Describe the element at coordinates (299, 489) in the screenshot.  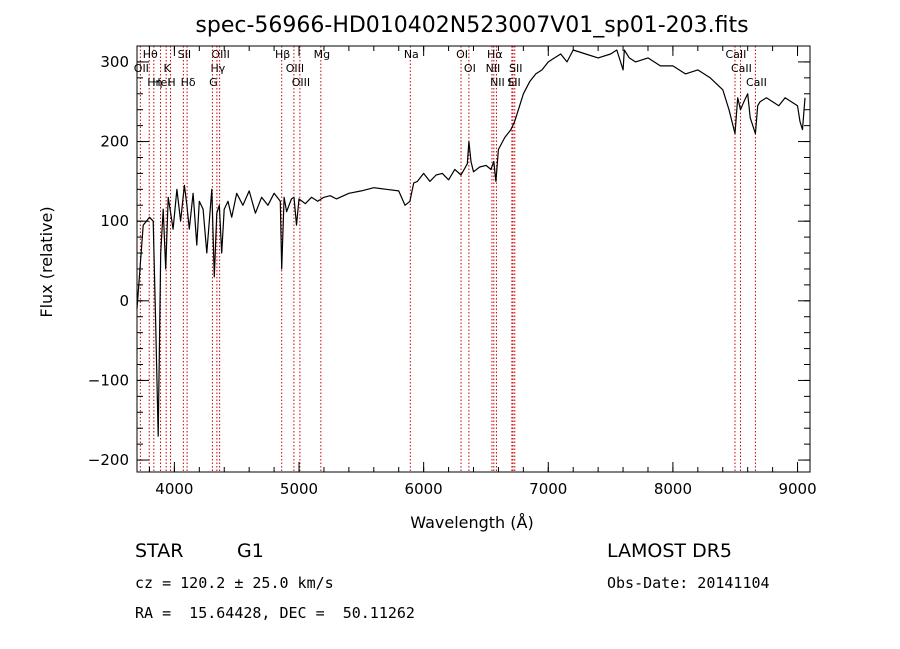
I see `x-tick-label: 5000` at that location.